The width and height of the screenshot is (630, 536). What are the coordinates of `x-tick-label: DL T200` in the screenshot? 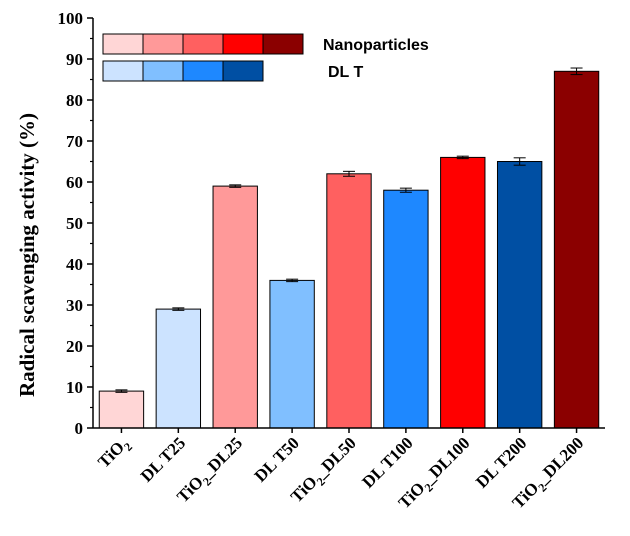 It's located at (501, 462).